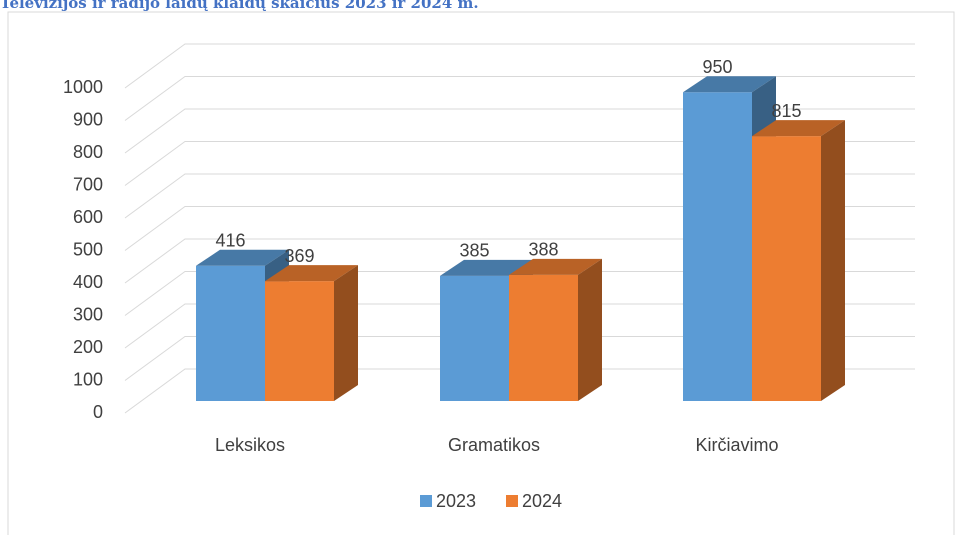 The height and width of the screenshot is (540, 963). I want to click on y-tick-label: 900, so click(88, 119).